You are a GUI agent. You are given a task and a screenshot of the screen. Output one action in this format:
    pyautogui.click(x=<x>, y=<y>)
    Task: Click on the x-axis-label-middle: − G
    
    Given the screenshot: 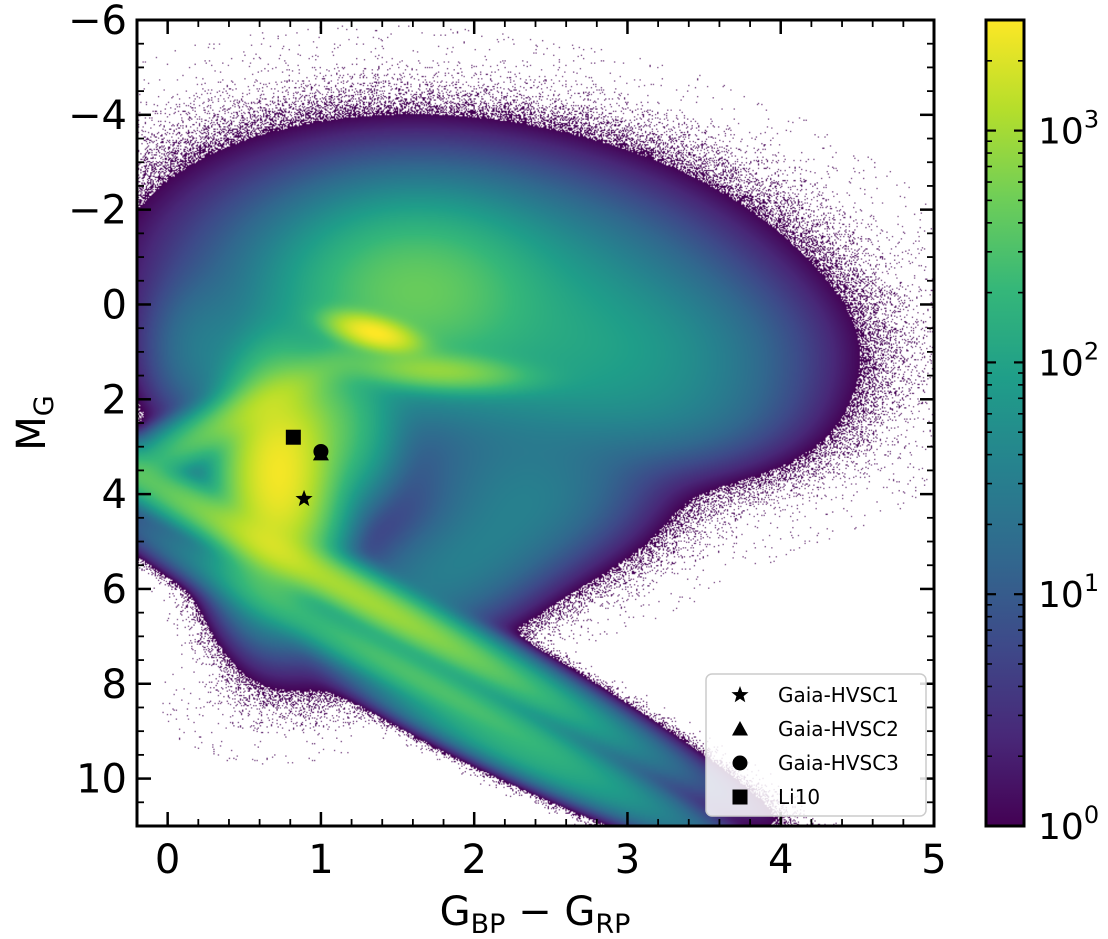 What is the action you would take?
    pyautogui.click(x=550, y=912)
    